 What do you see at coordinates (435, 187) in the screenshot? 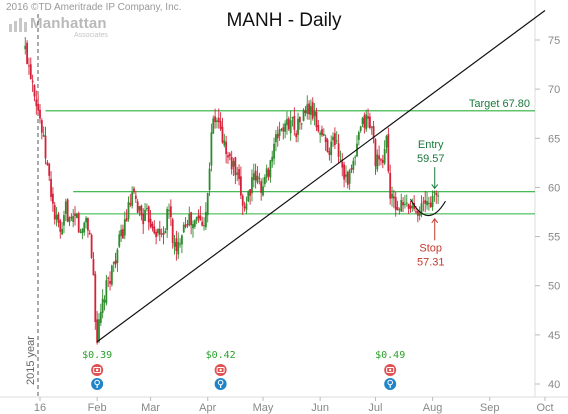
I see `entry-arrowhead` at bounding box center [435, 187].